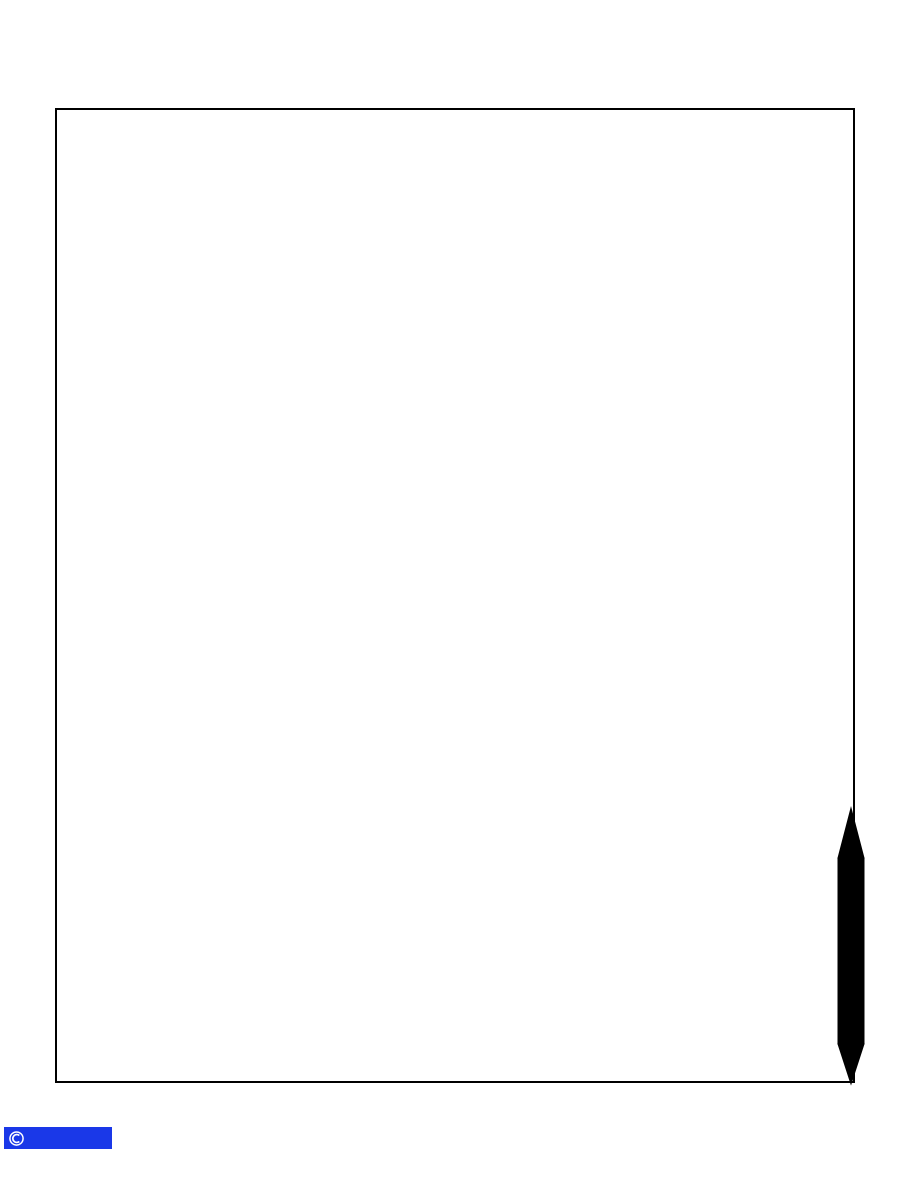 The image size is (900, 1200). I want to click on circle-c-icon, so click(16, 1138).